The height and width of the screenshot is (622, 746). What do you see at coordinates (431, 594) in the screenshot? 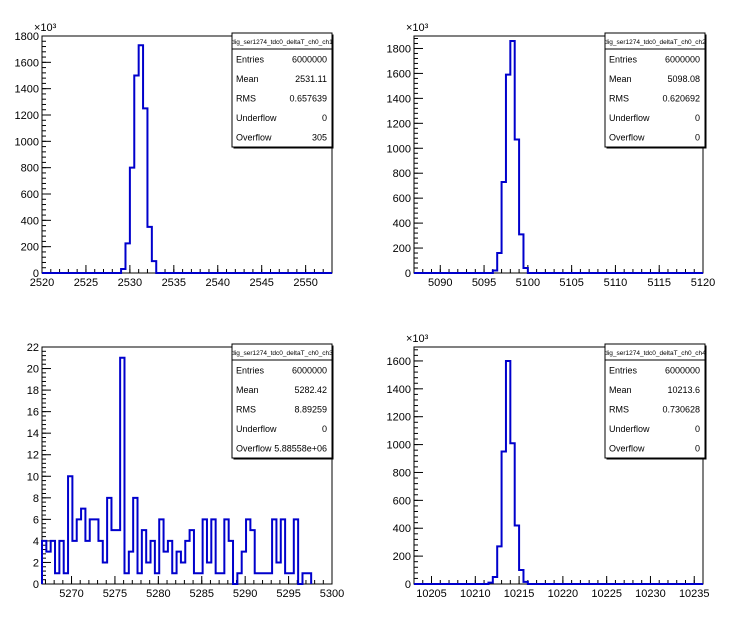
I see `x-tick-label: 10205` at bounding box center [431, 594].